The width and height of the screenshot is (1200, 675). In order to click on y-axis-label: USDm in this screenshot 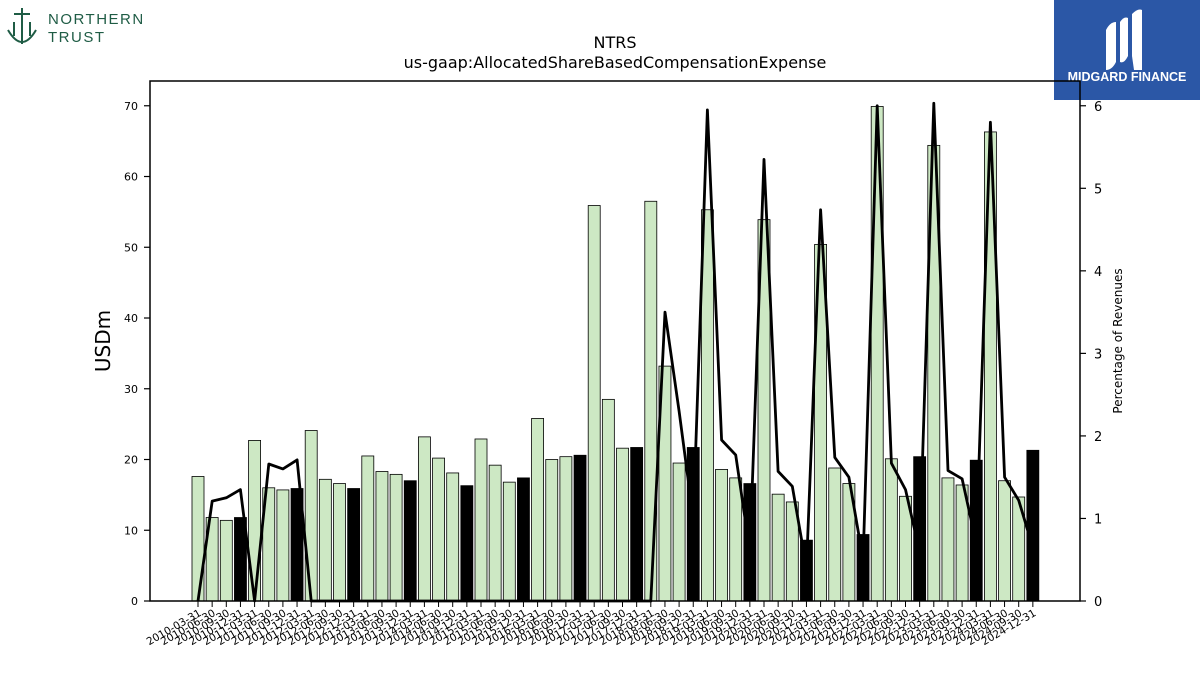, I will do `click(103, 341)`.